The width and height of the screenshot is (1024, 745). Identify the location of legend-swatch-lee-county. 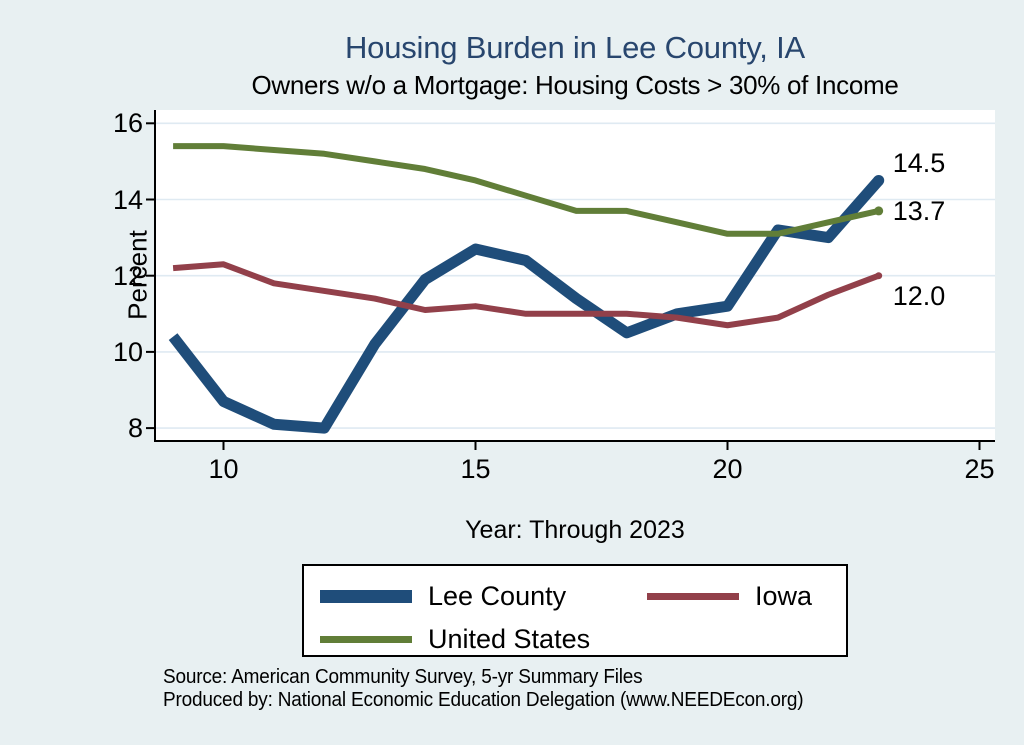
(366, 596).